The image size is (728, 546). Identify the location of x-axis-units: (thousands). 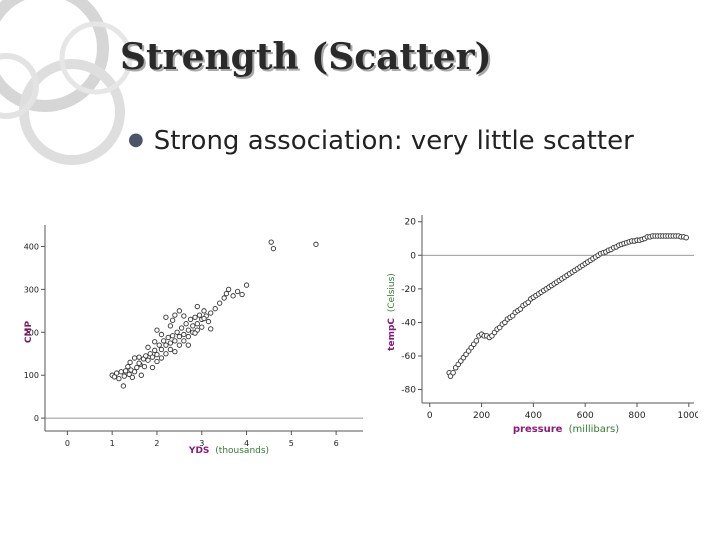
(242, 451).